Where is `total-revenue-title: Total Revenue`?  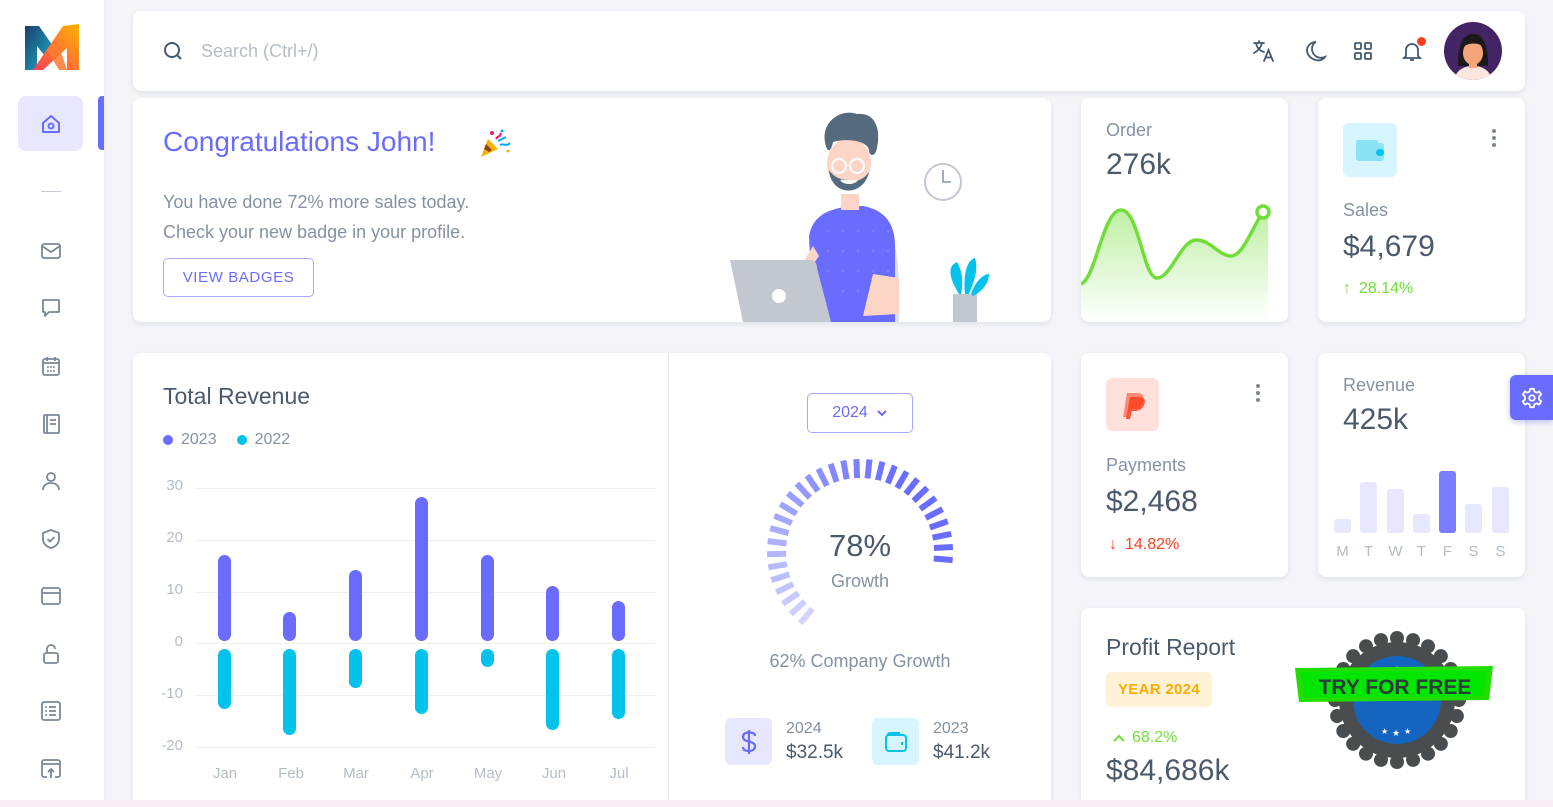
total-revenue-title: Total Revenue is located at coordinates (237, 396).